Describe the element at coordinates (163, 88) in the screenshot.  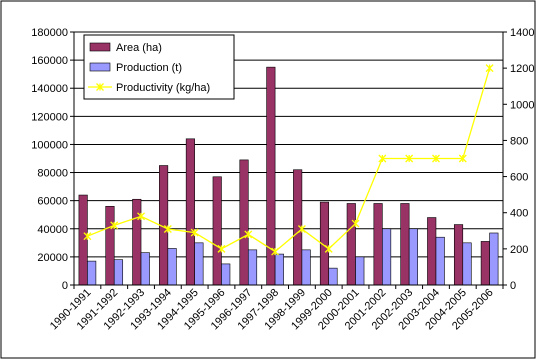
I see `legend-label: Productivity (kg/ha)` at that location.